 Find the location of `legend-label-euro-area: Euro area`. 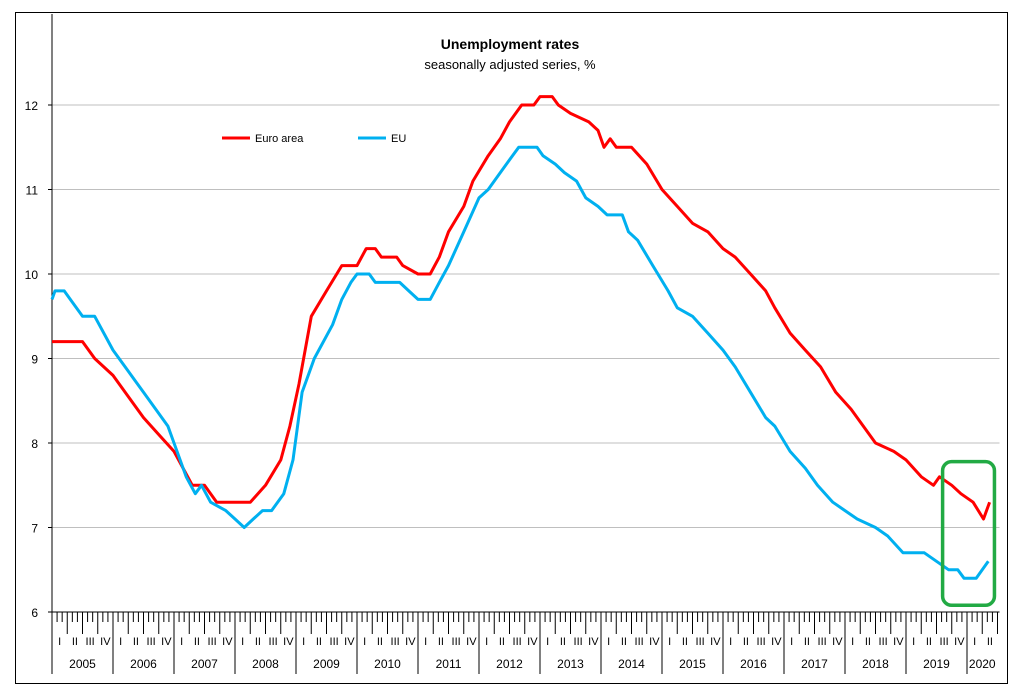

legend-label-euro-area: Euro area is located at coordinates (279, 139).